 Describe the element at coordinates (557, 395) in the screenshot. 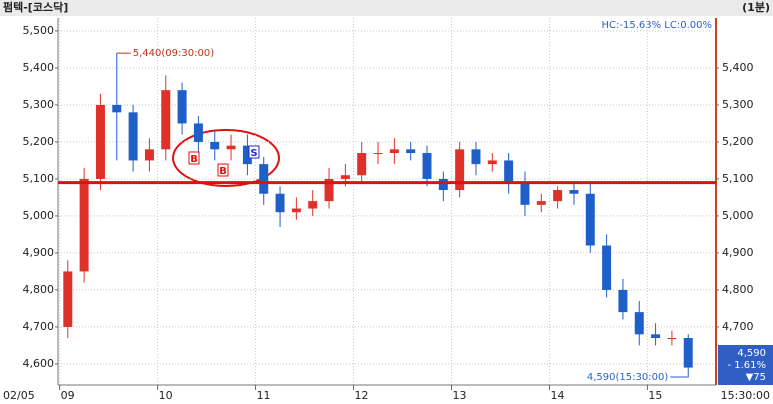

I see `x-tick-label: 14` at that location.